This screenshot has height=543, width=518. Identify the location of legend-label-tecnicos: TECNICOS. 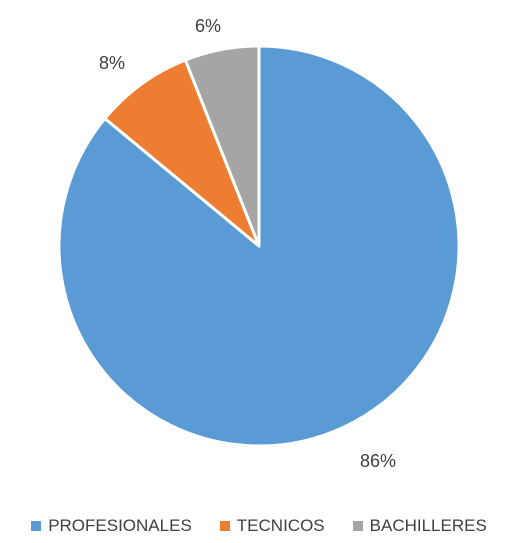
(280, 525).